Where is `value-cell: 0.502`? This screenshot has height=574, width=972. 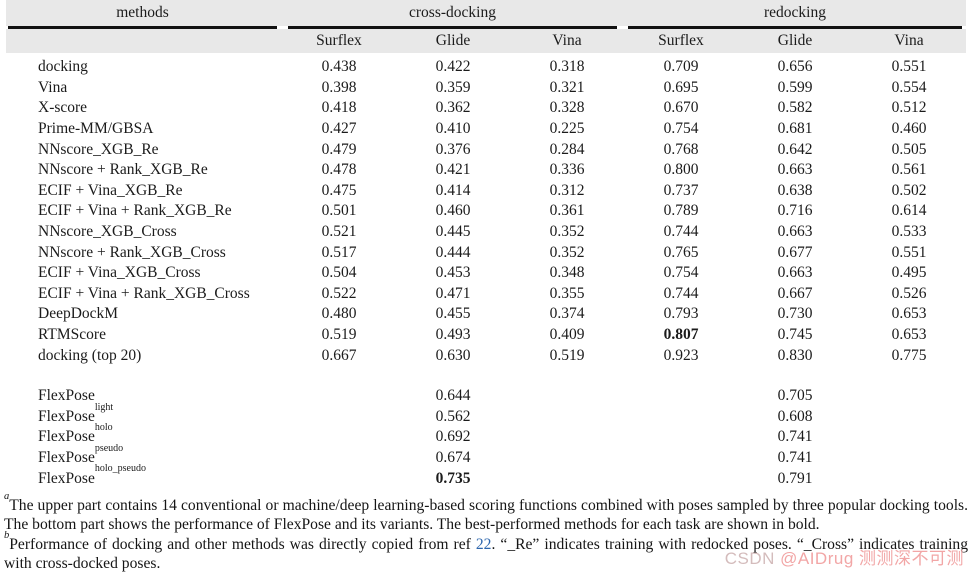
value-cell: 0.502 is located at coordinates (909, 190).